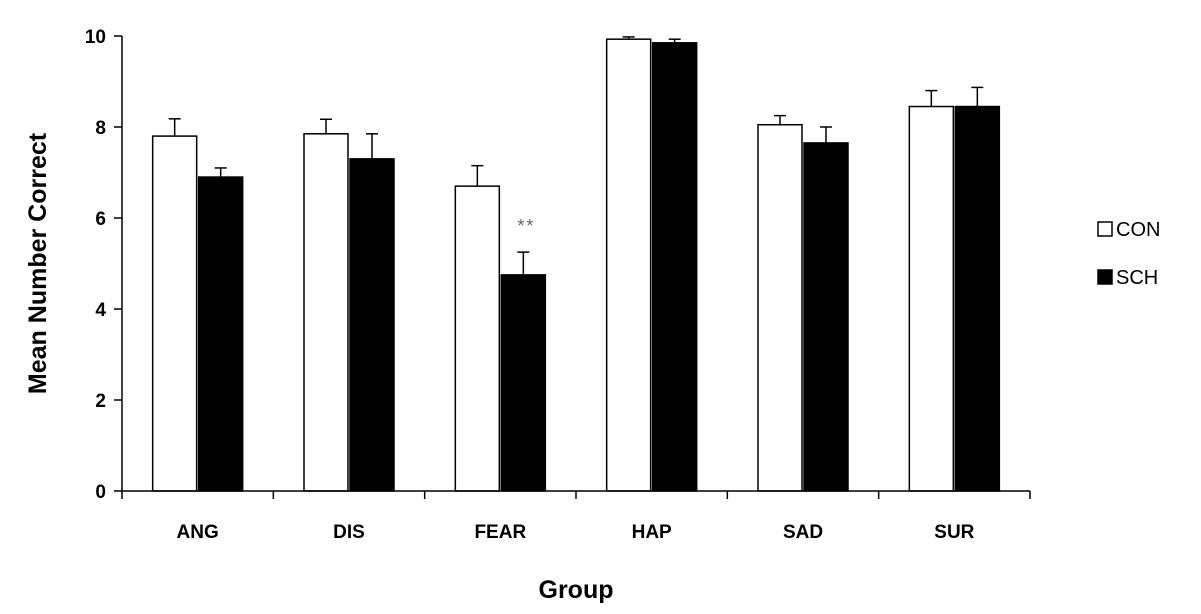  What do you see at coordinates (931, 298) in the screenshot?
I see `bar-con-sur` at bounding box center [931, 298].